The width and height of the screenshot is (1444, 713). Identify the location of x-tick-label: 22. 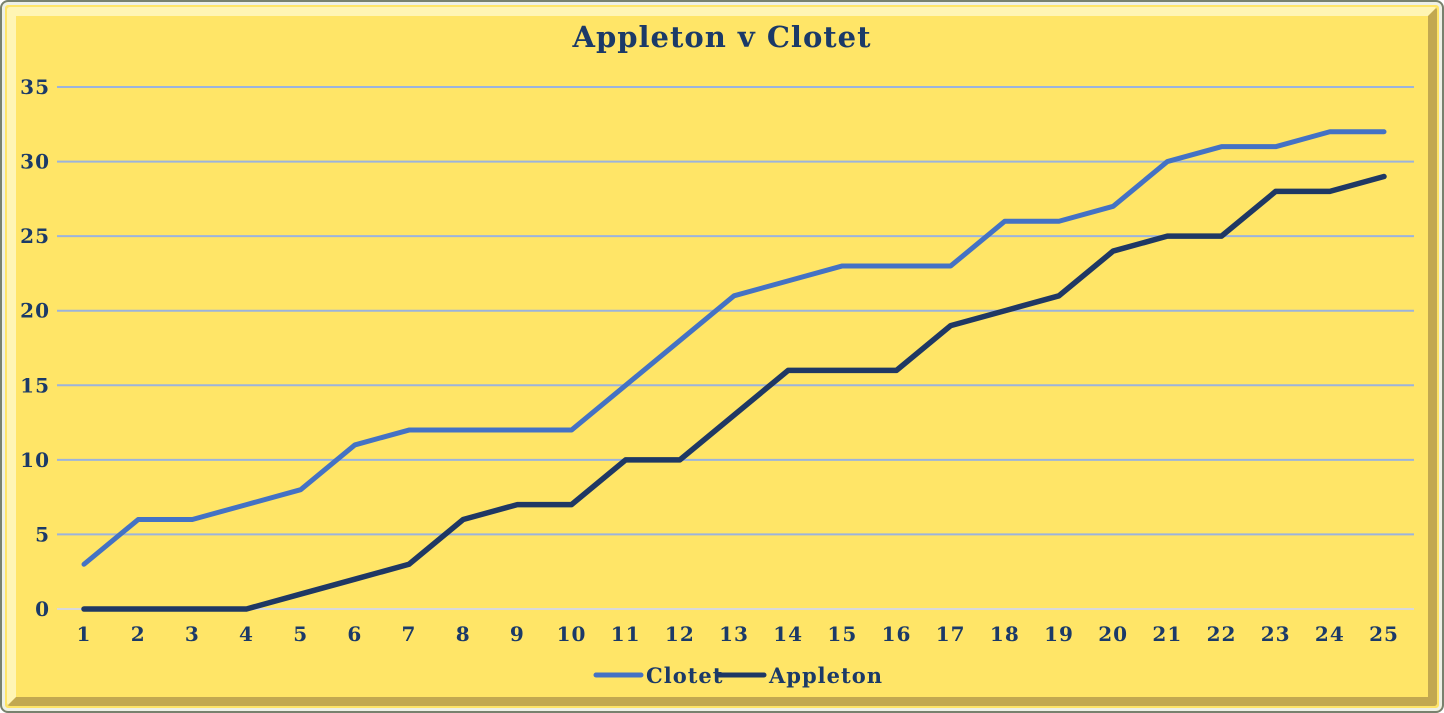
(1222, 634).